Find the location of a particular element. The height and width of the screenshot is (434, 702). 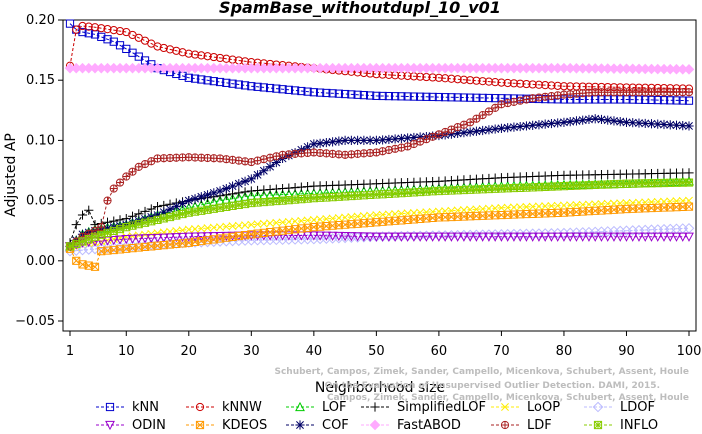

legend-item-simplifiedlof: SimplifiedLOF is located at coordinates (423, 407).